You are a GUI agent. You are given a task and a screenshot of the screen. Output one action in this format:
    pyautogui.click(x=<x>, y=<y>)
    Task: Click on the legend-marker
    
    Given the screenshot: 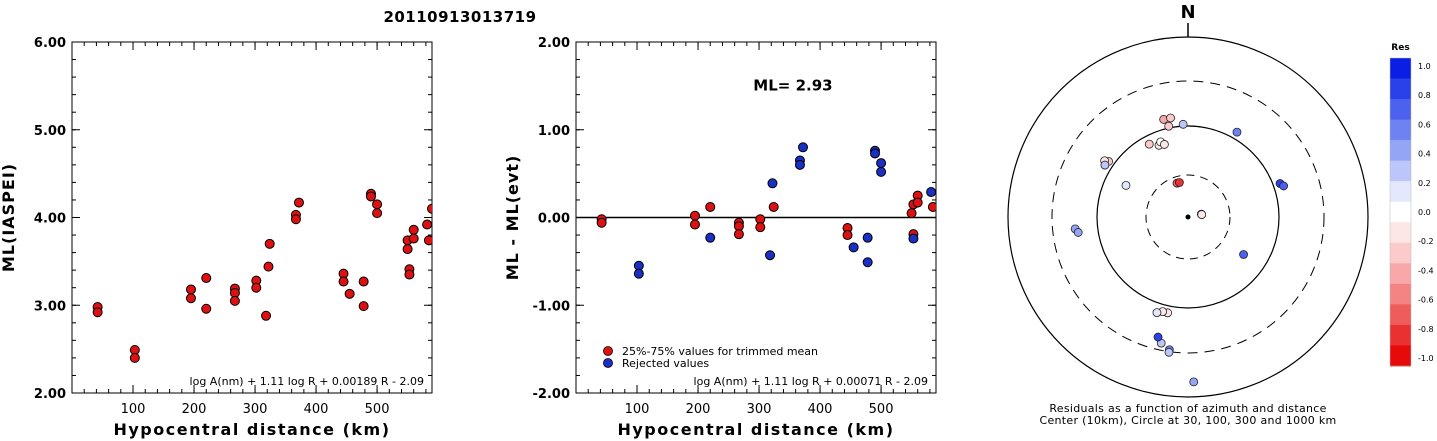 What is the action you would take?
    pyautogui.click(x=608, y=363)
    